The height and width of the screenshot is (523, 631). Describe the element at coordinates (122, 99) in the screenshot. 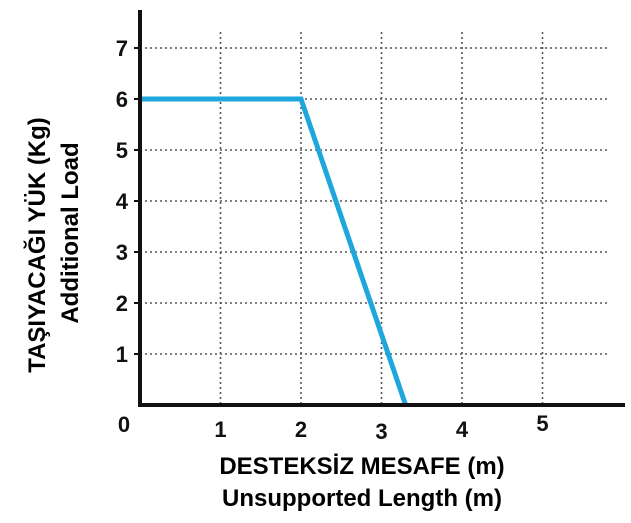

I see `y-tick-label: 6` at that location.